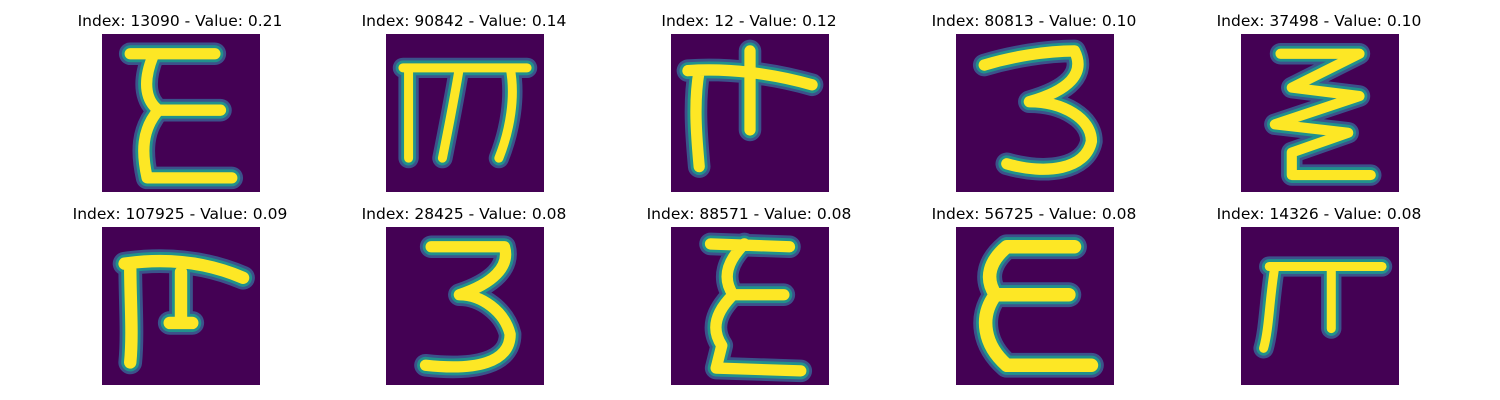 This screenshot has width=1500, height=400. Describe the element at coordinates (1034, 214) in the screenshot. I see `sample-title: Index: 56725 - Value: 0.08` at that location.